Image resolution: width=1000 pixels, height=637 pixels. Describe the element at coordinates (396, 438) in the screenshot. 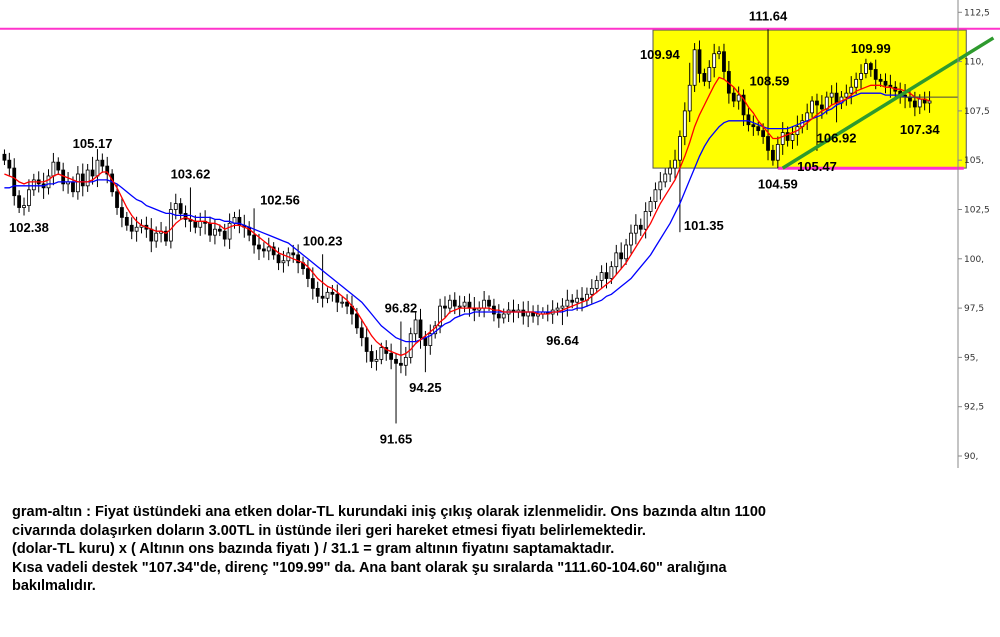

I see `price-annotation: 91.65` at that location.